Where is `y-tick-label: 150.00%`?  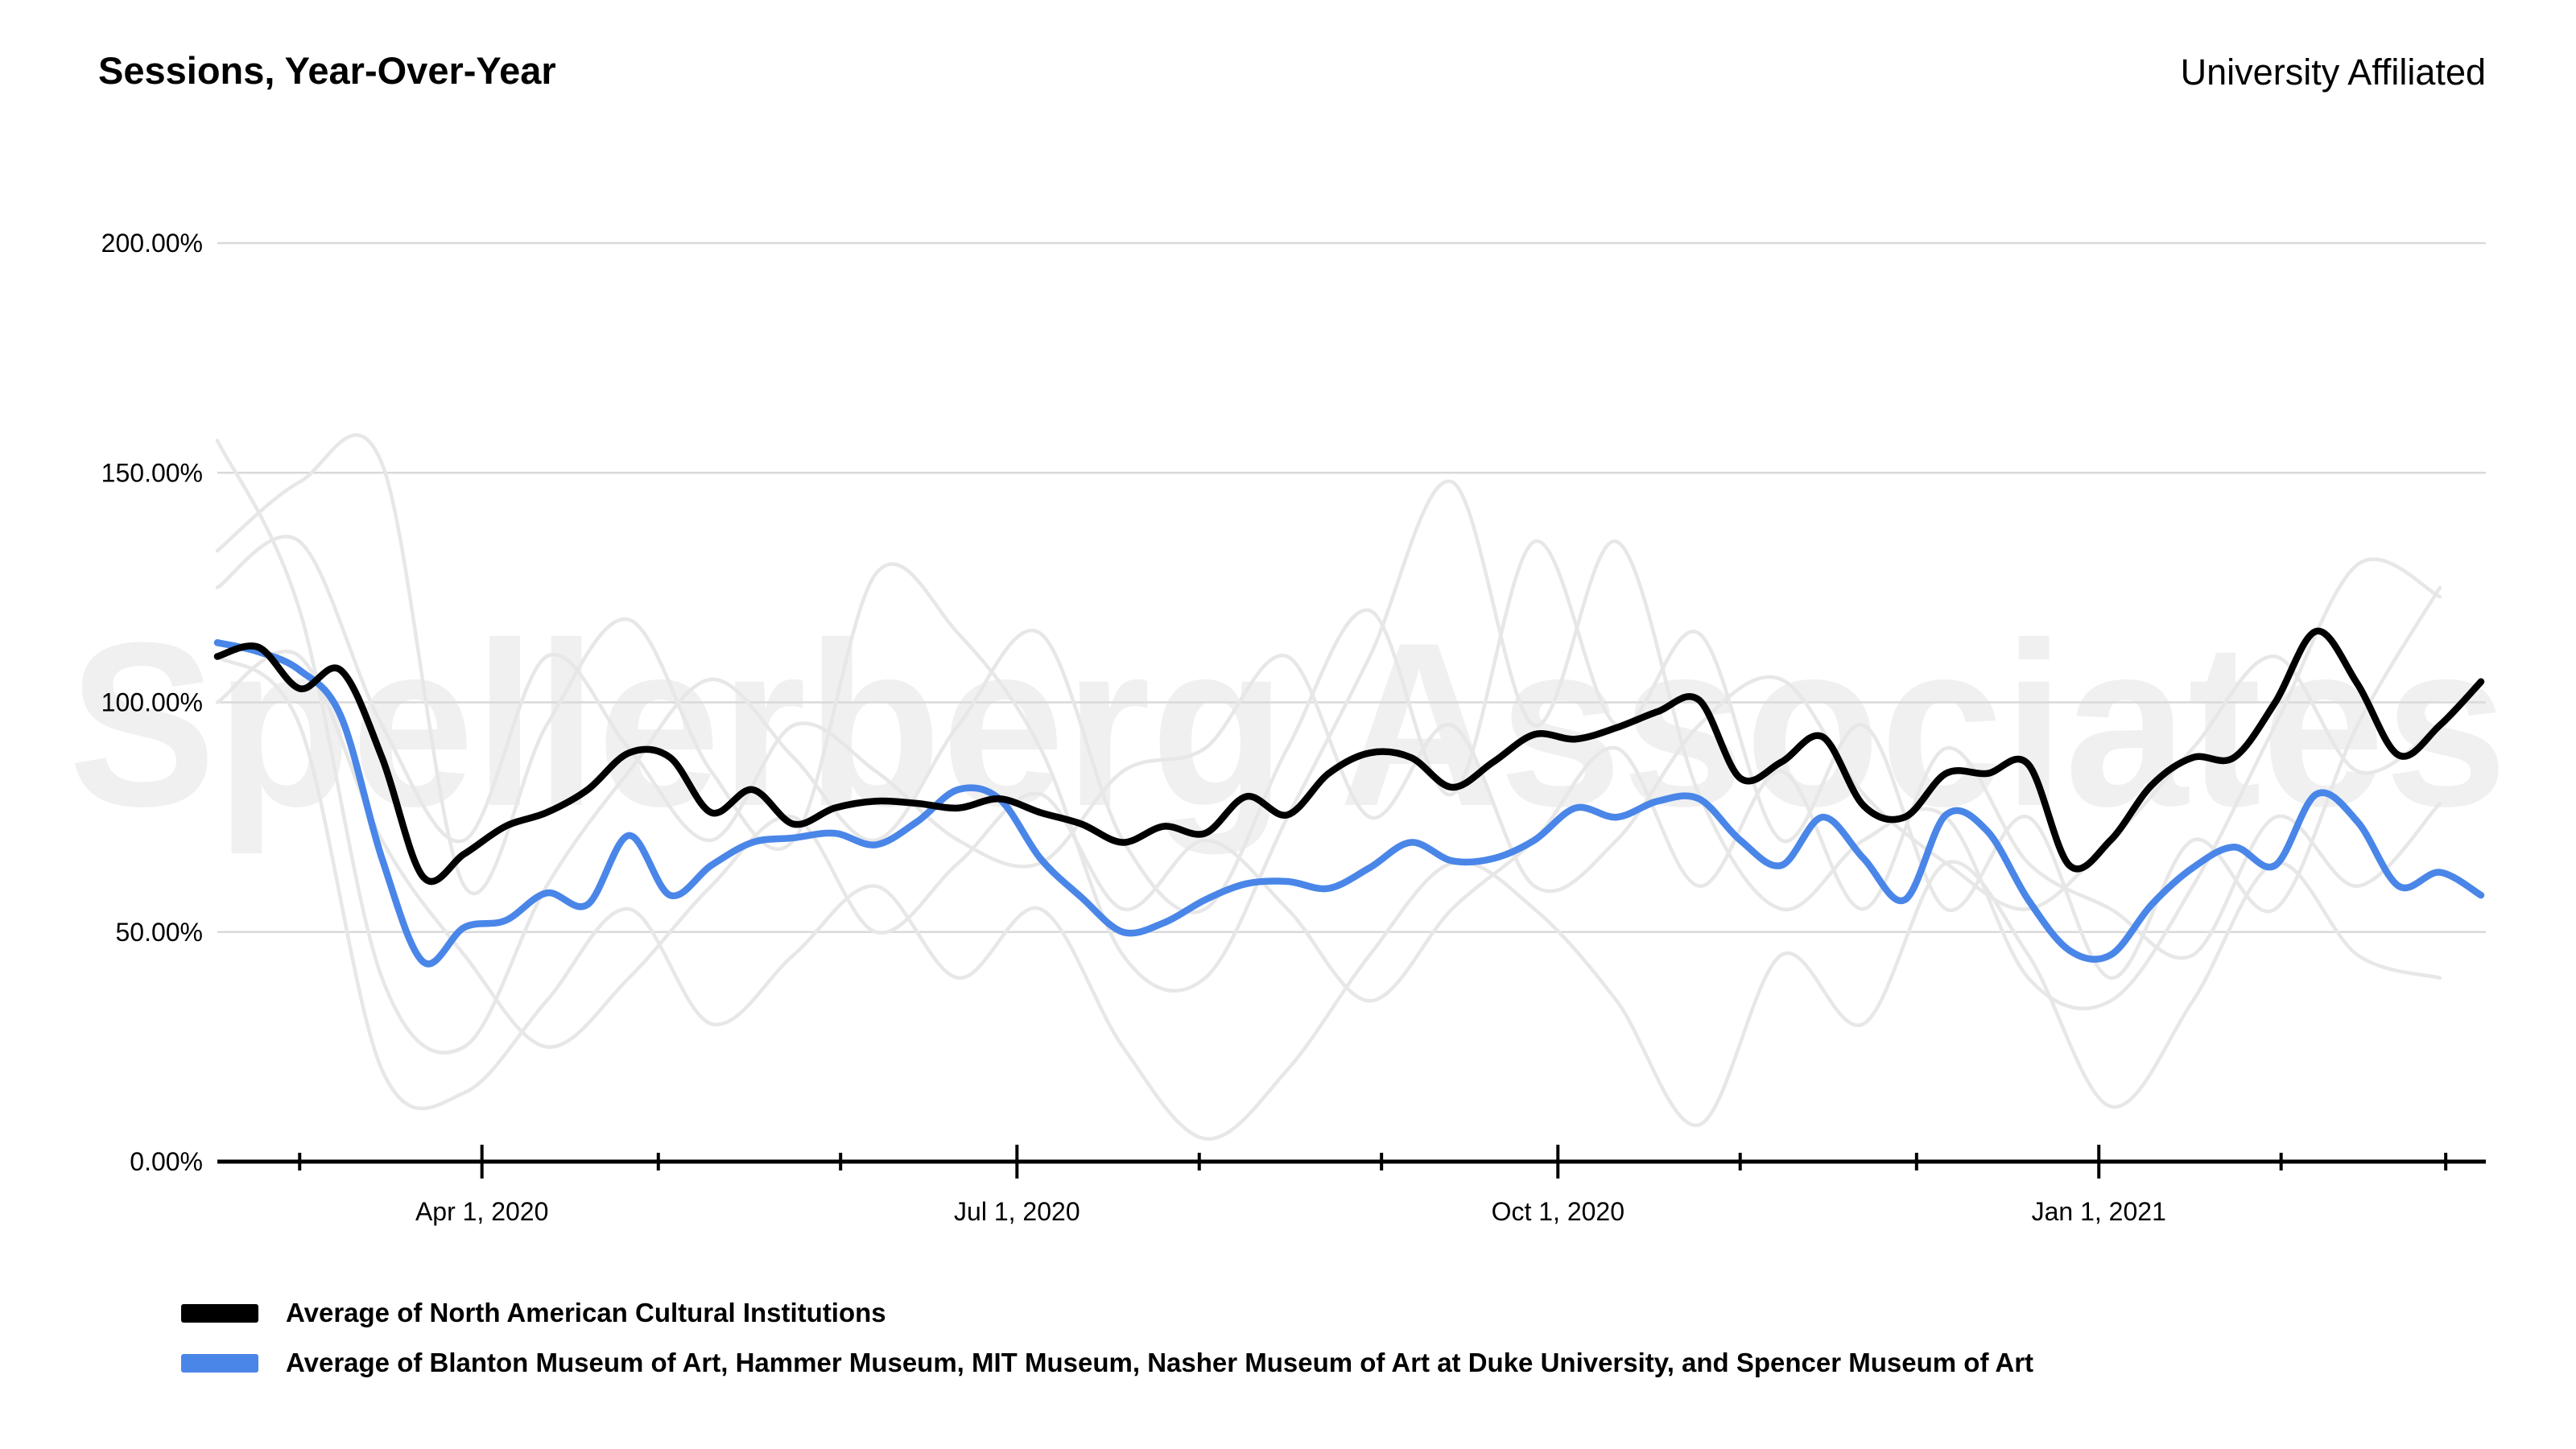 y-tick-label: 150.00% is located at coordinates (152, 472).